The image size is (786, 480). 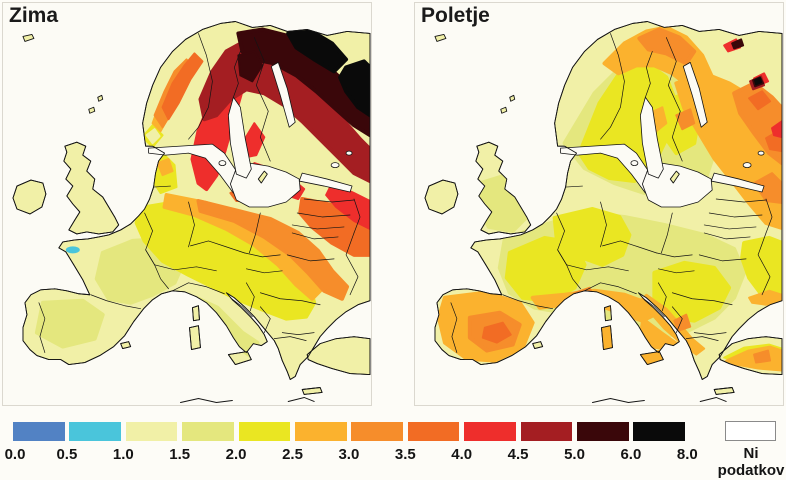 What do you see at coordinates (236, 454) in the screenshot?
I see `legend-boundary-label: 2.0` at bounding box center [236, 454].